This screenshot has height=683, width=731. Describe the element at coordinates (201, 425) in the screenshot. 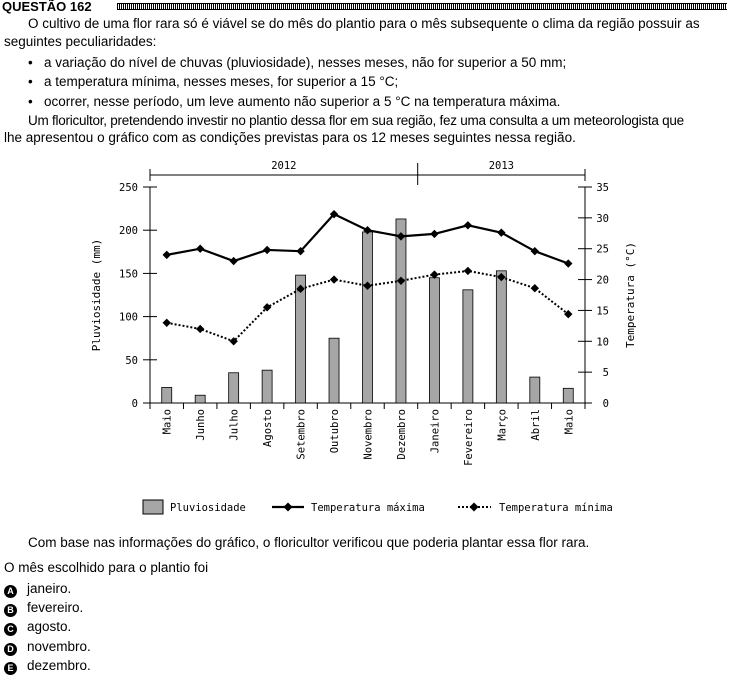

I see `x-tick-label: Junho` at that location.